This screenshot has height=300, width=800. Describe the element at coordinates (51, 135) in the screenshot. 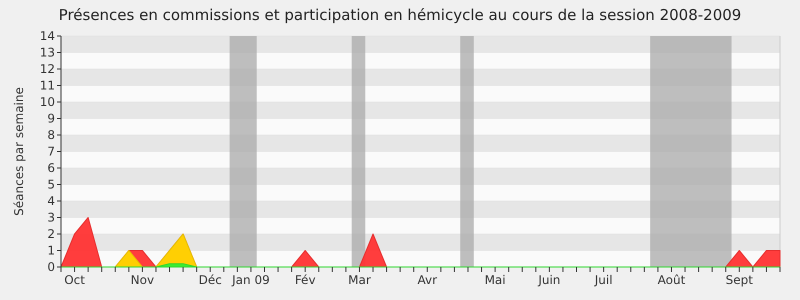

I see `y-tick-label: 8` at that location.